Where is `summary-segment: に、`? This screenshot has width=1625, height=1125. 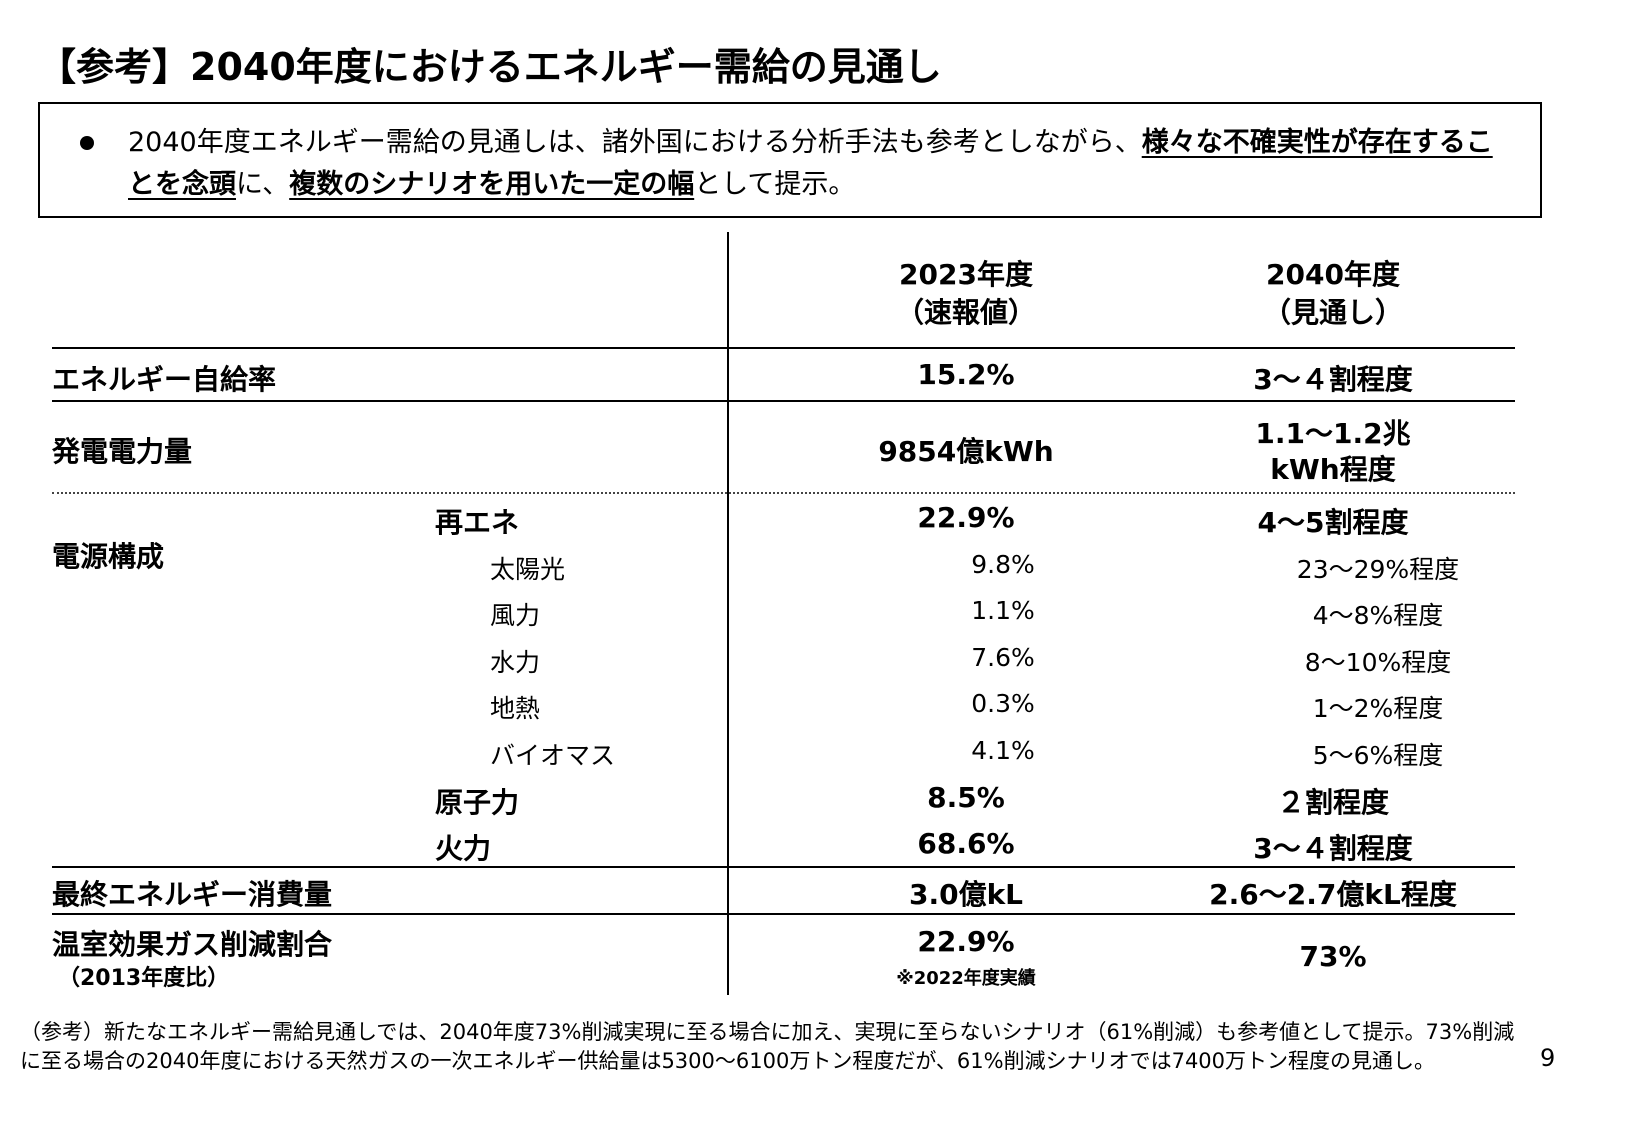 summary-segment: に、 is located at coordinates (263, 184).